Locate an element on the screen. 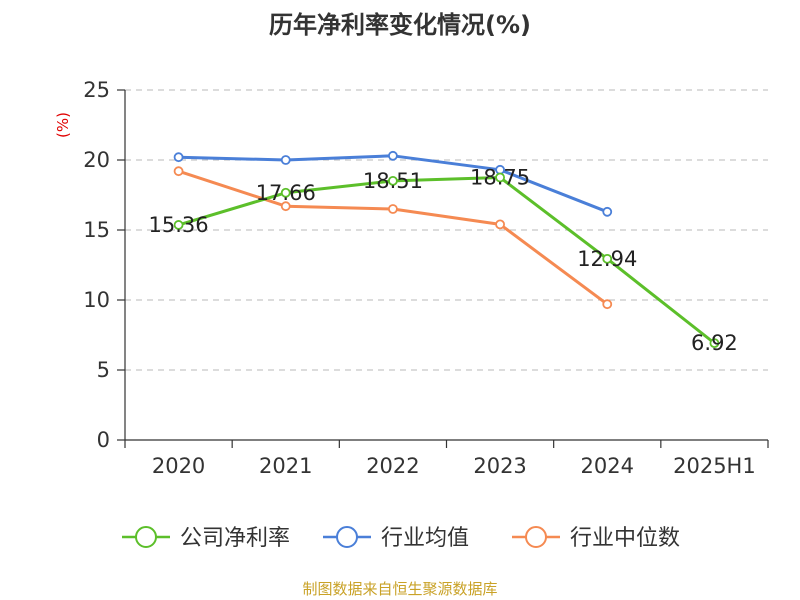 This screenshot has width=800, height=600. y-tick-label: 5 is located at coordinates (103, 370).